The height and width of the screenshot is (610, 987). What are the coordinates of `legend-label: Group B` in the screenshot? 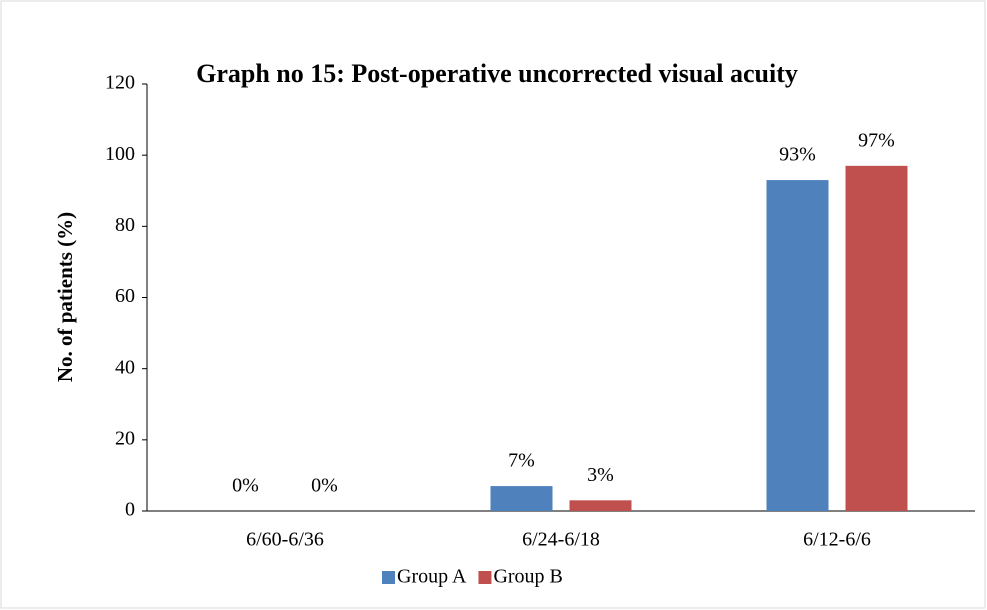 It's located at (527, 577).